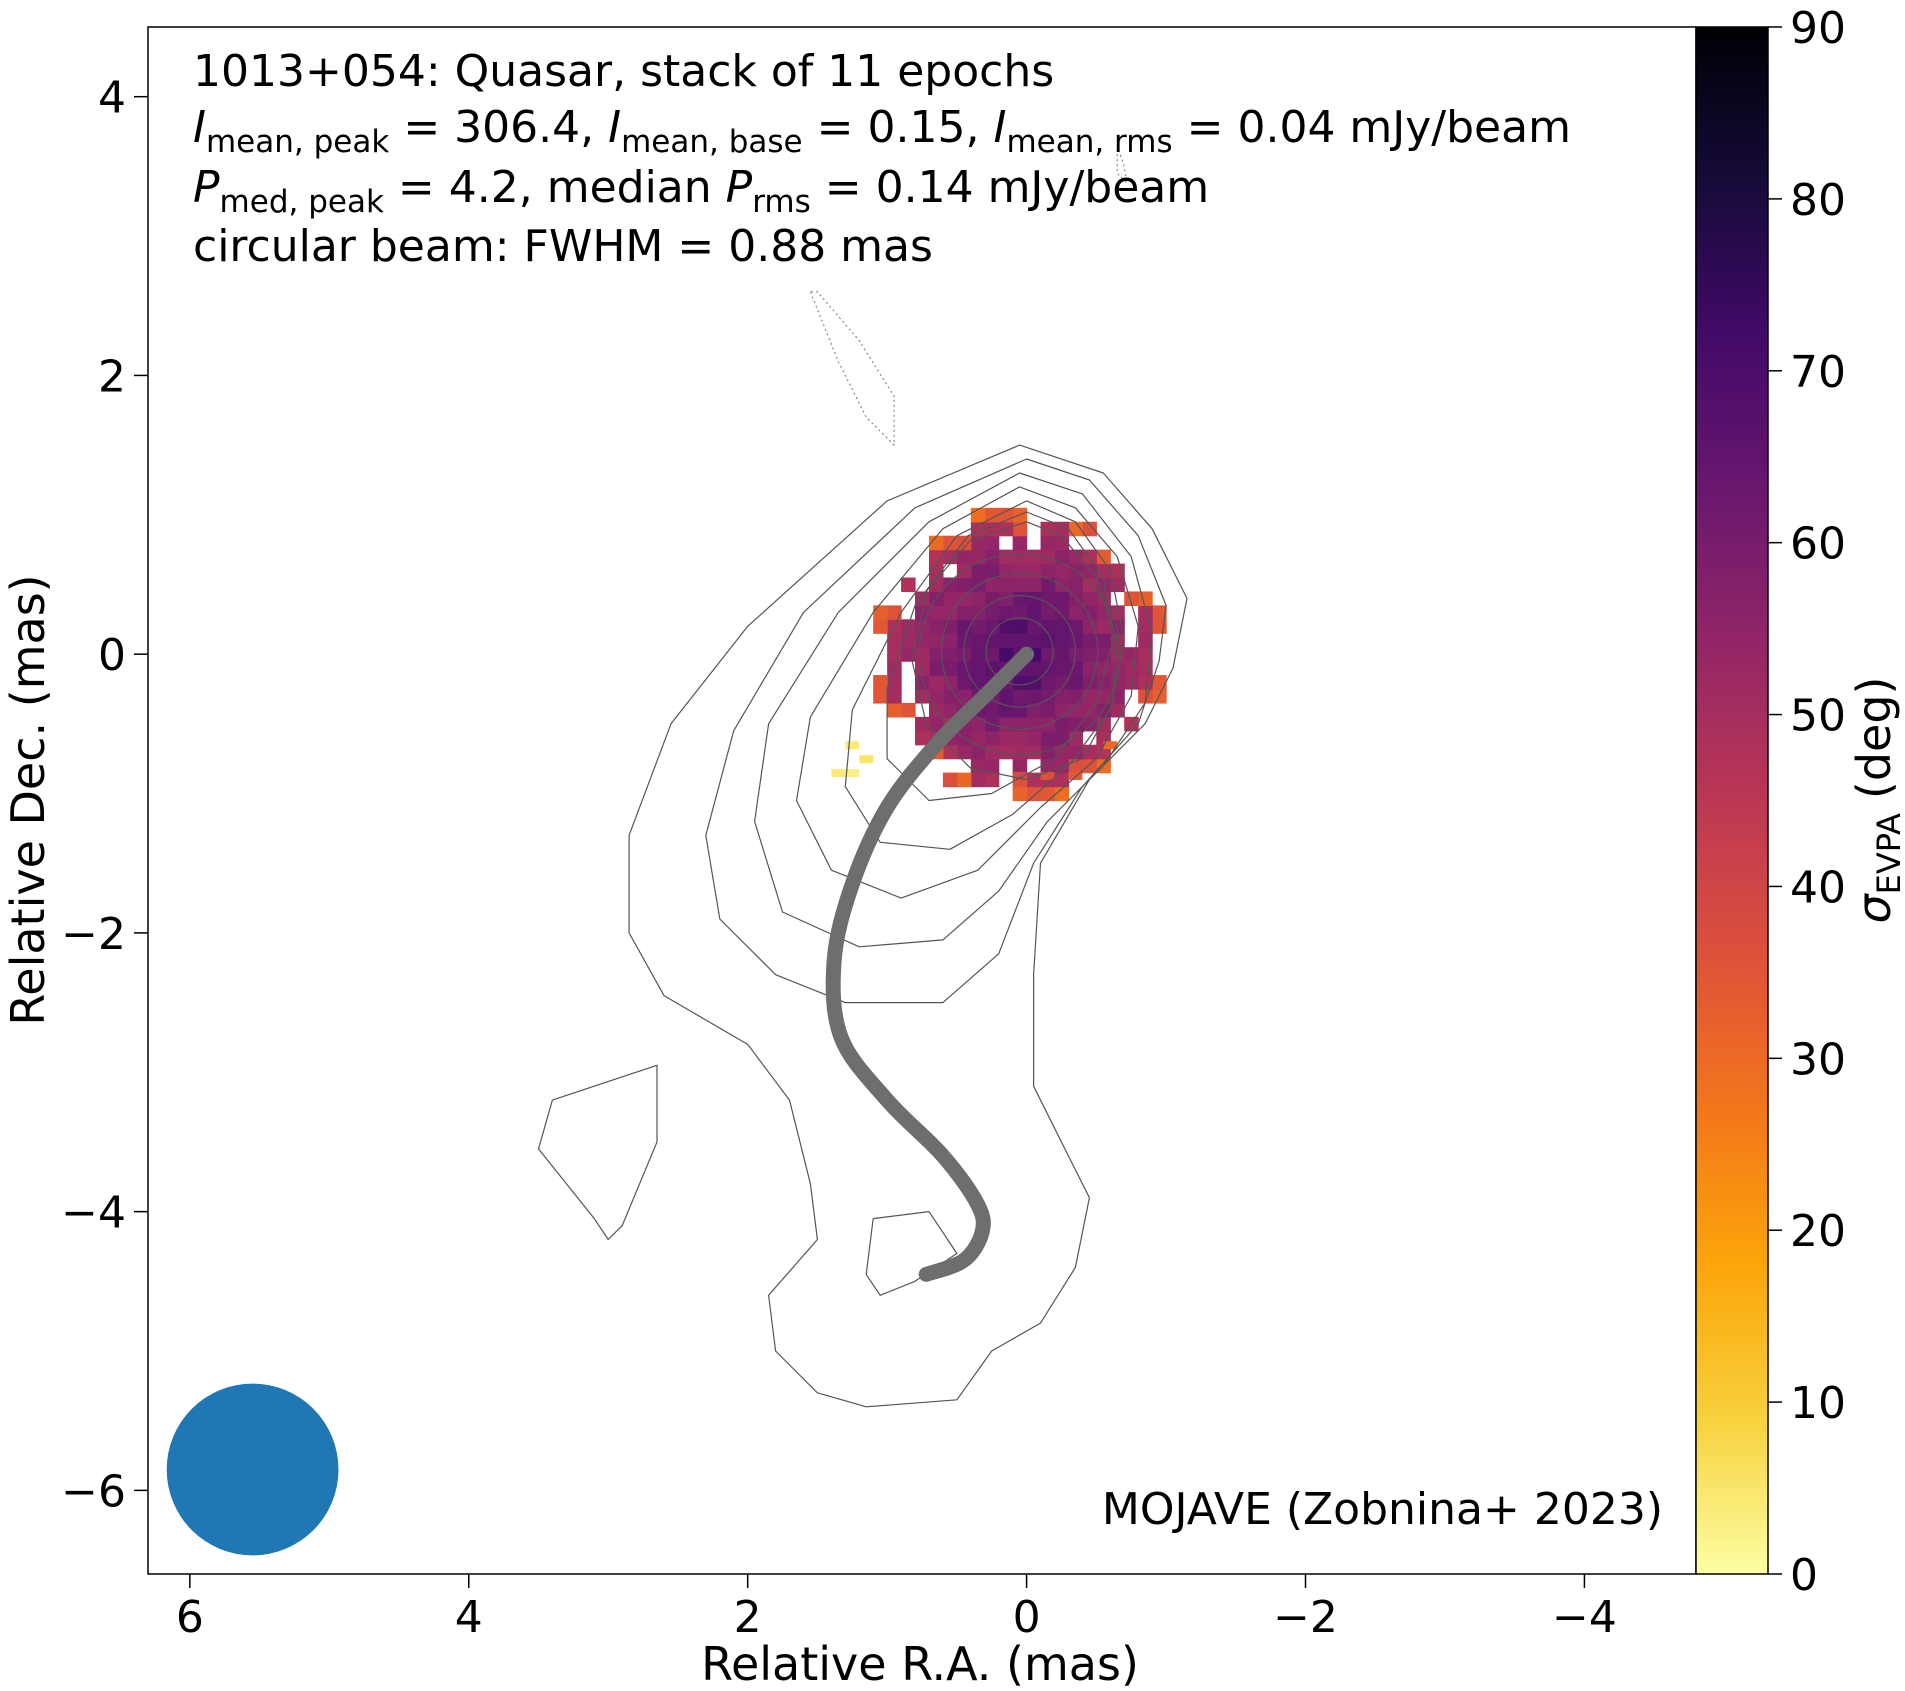  Describe the element at coordinates (93, 1491) in the screenshot. I see `y-tick-label: −6` at that location.